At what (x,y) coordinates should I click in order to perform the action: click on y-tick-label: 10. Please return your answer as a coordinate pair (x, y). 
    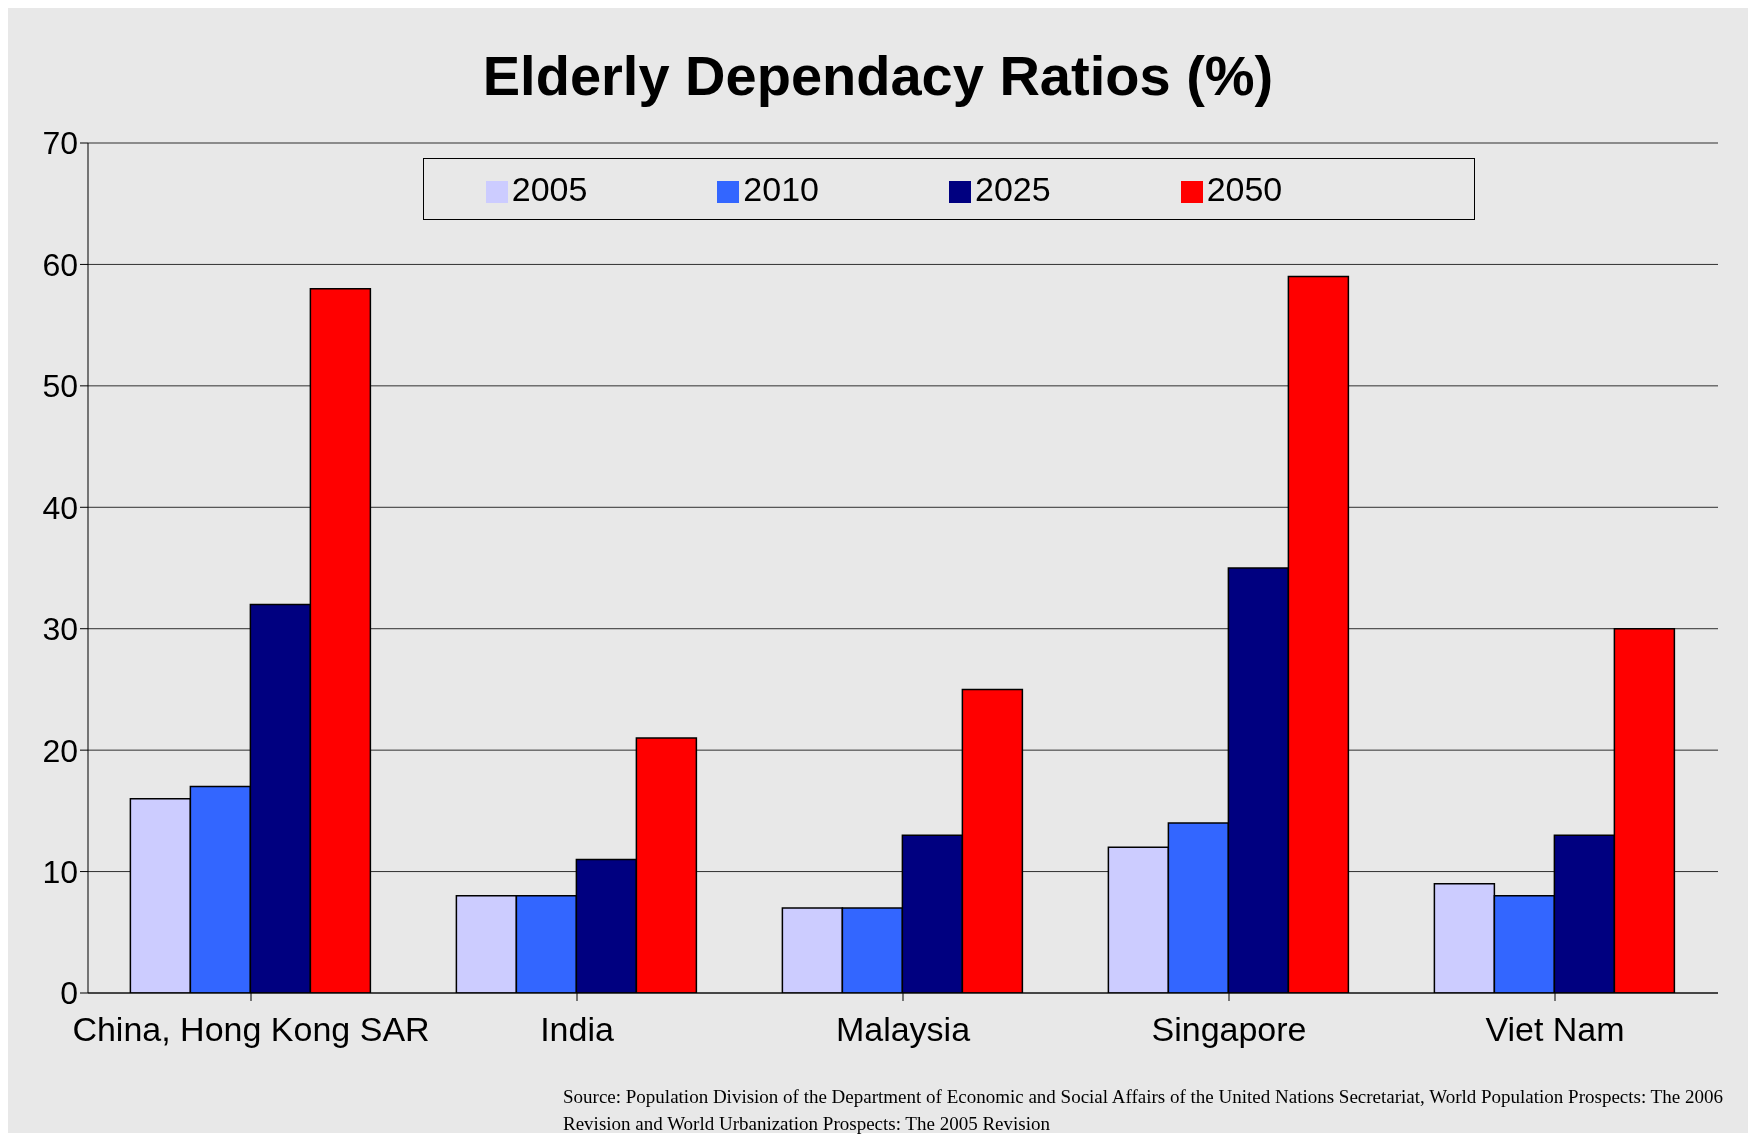
    Looking at the image, I should click on (60, 871).